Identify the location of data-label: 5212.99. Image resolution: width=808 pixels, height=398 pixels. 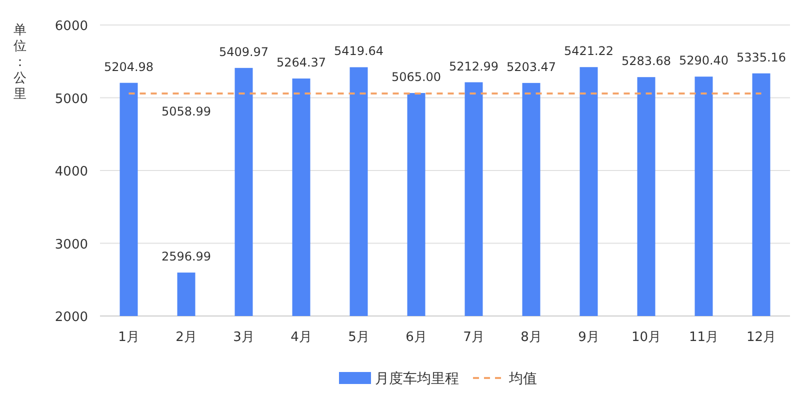
(473, 66).